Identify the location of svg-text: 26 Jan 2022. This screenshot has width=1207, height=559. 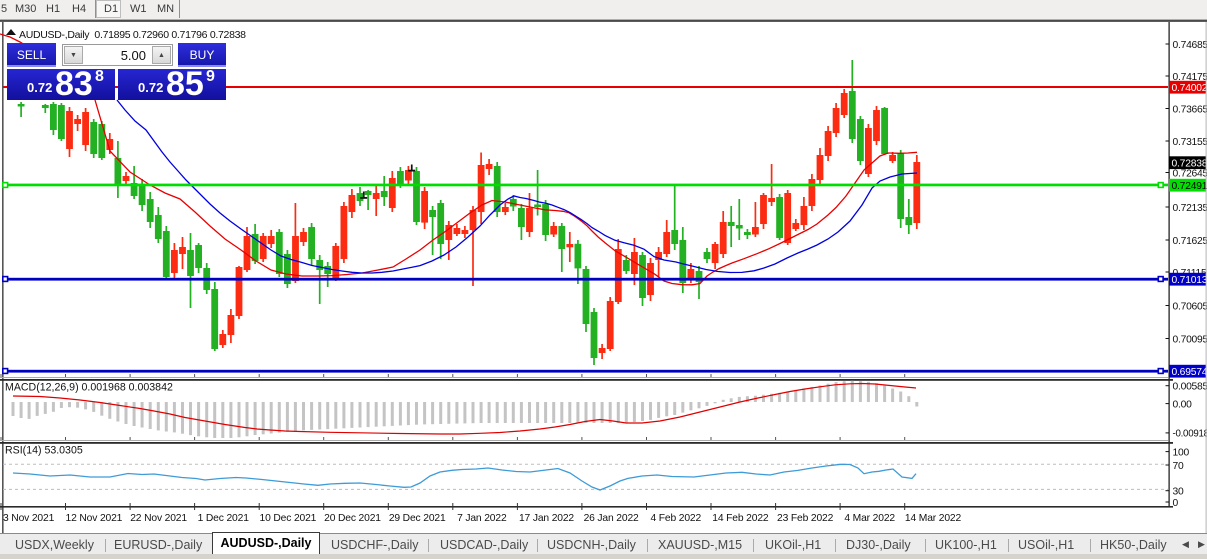
(611, 518).